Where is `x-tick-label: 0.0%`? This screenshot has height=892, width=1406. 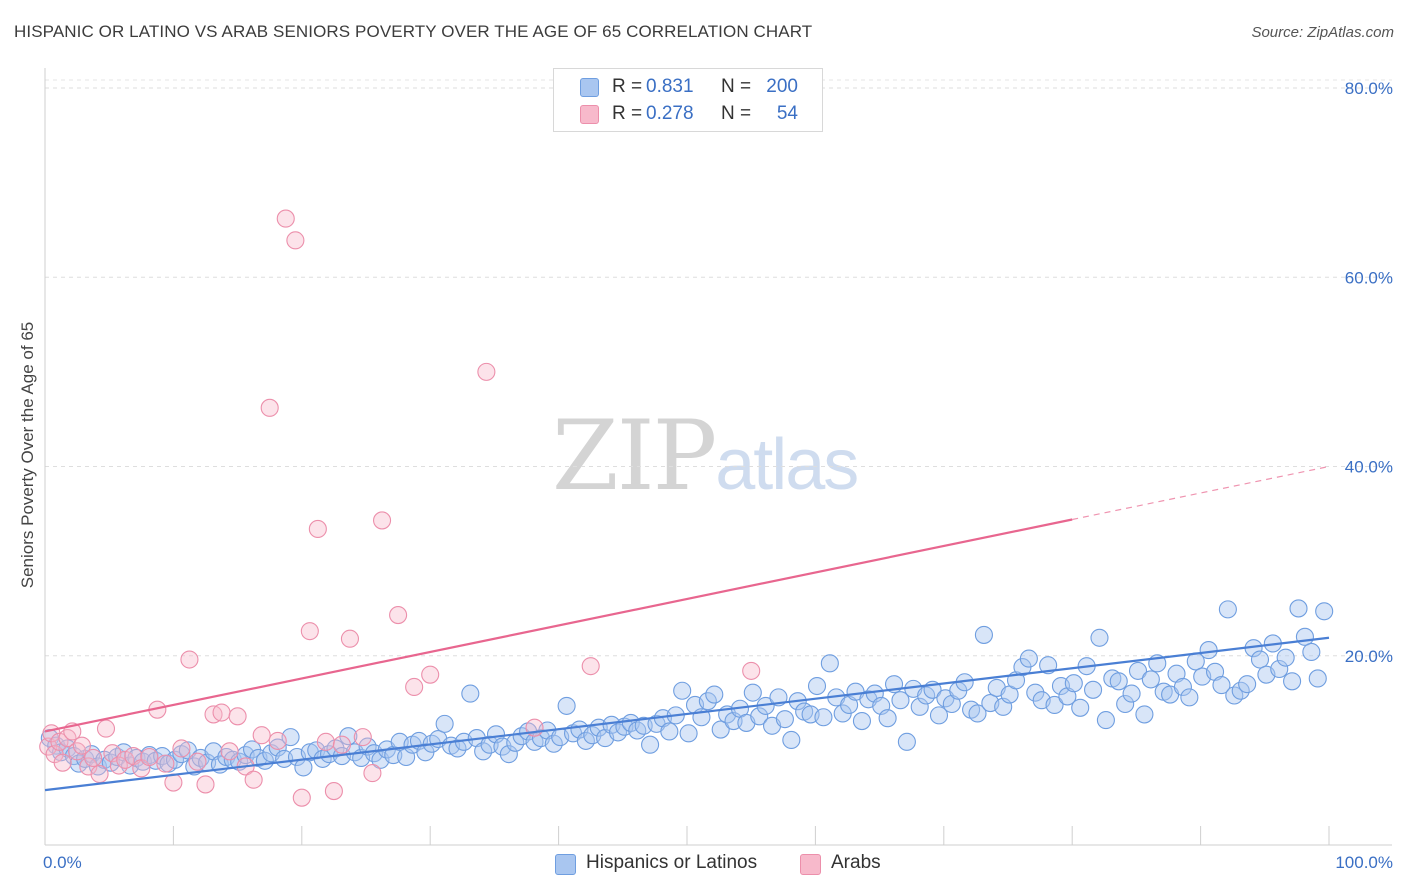
x-tick-label: 0.0% is located at coordinates (62, 862).